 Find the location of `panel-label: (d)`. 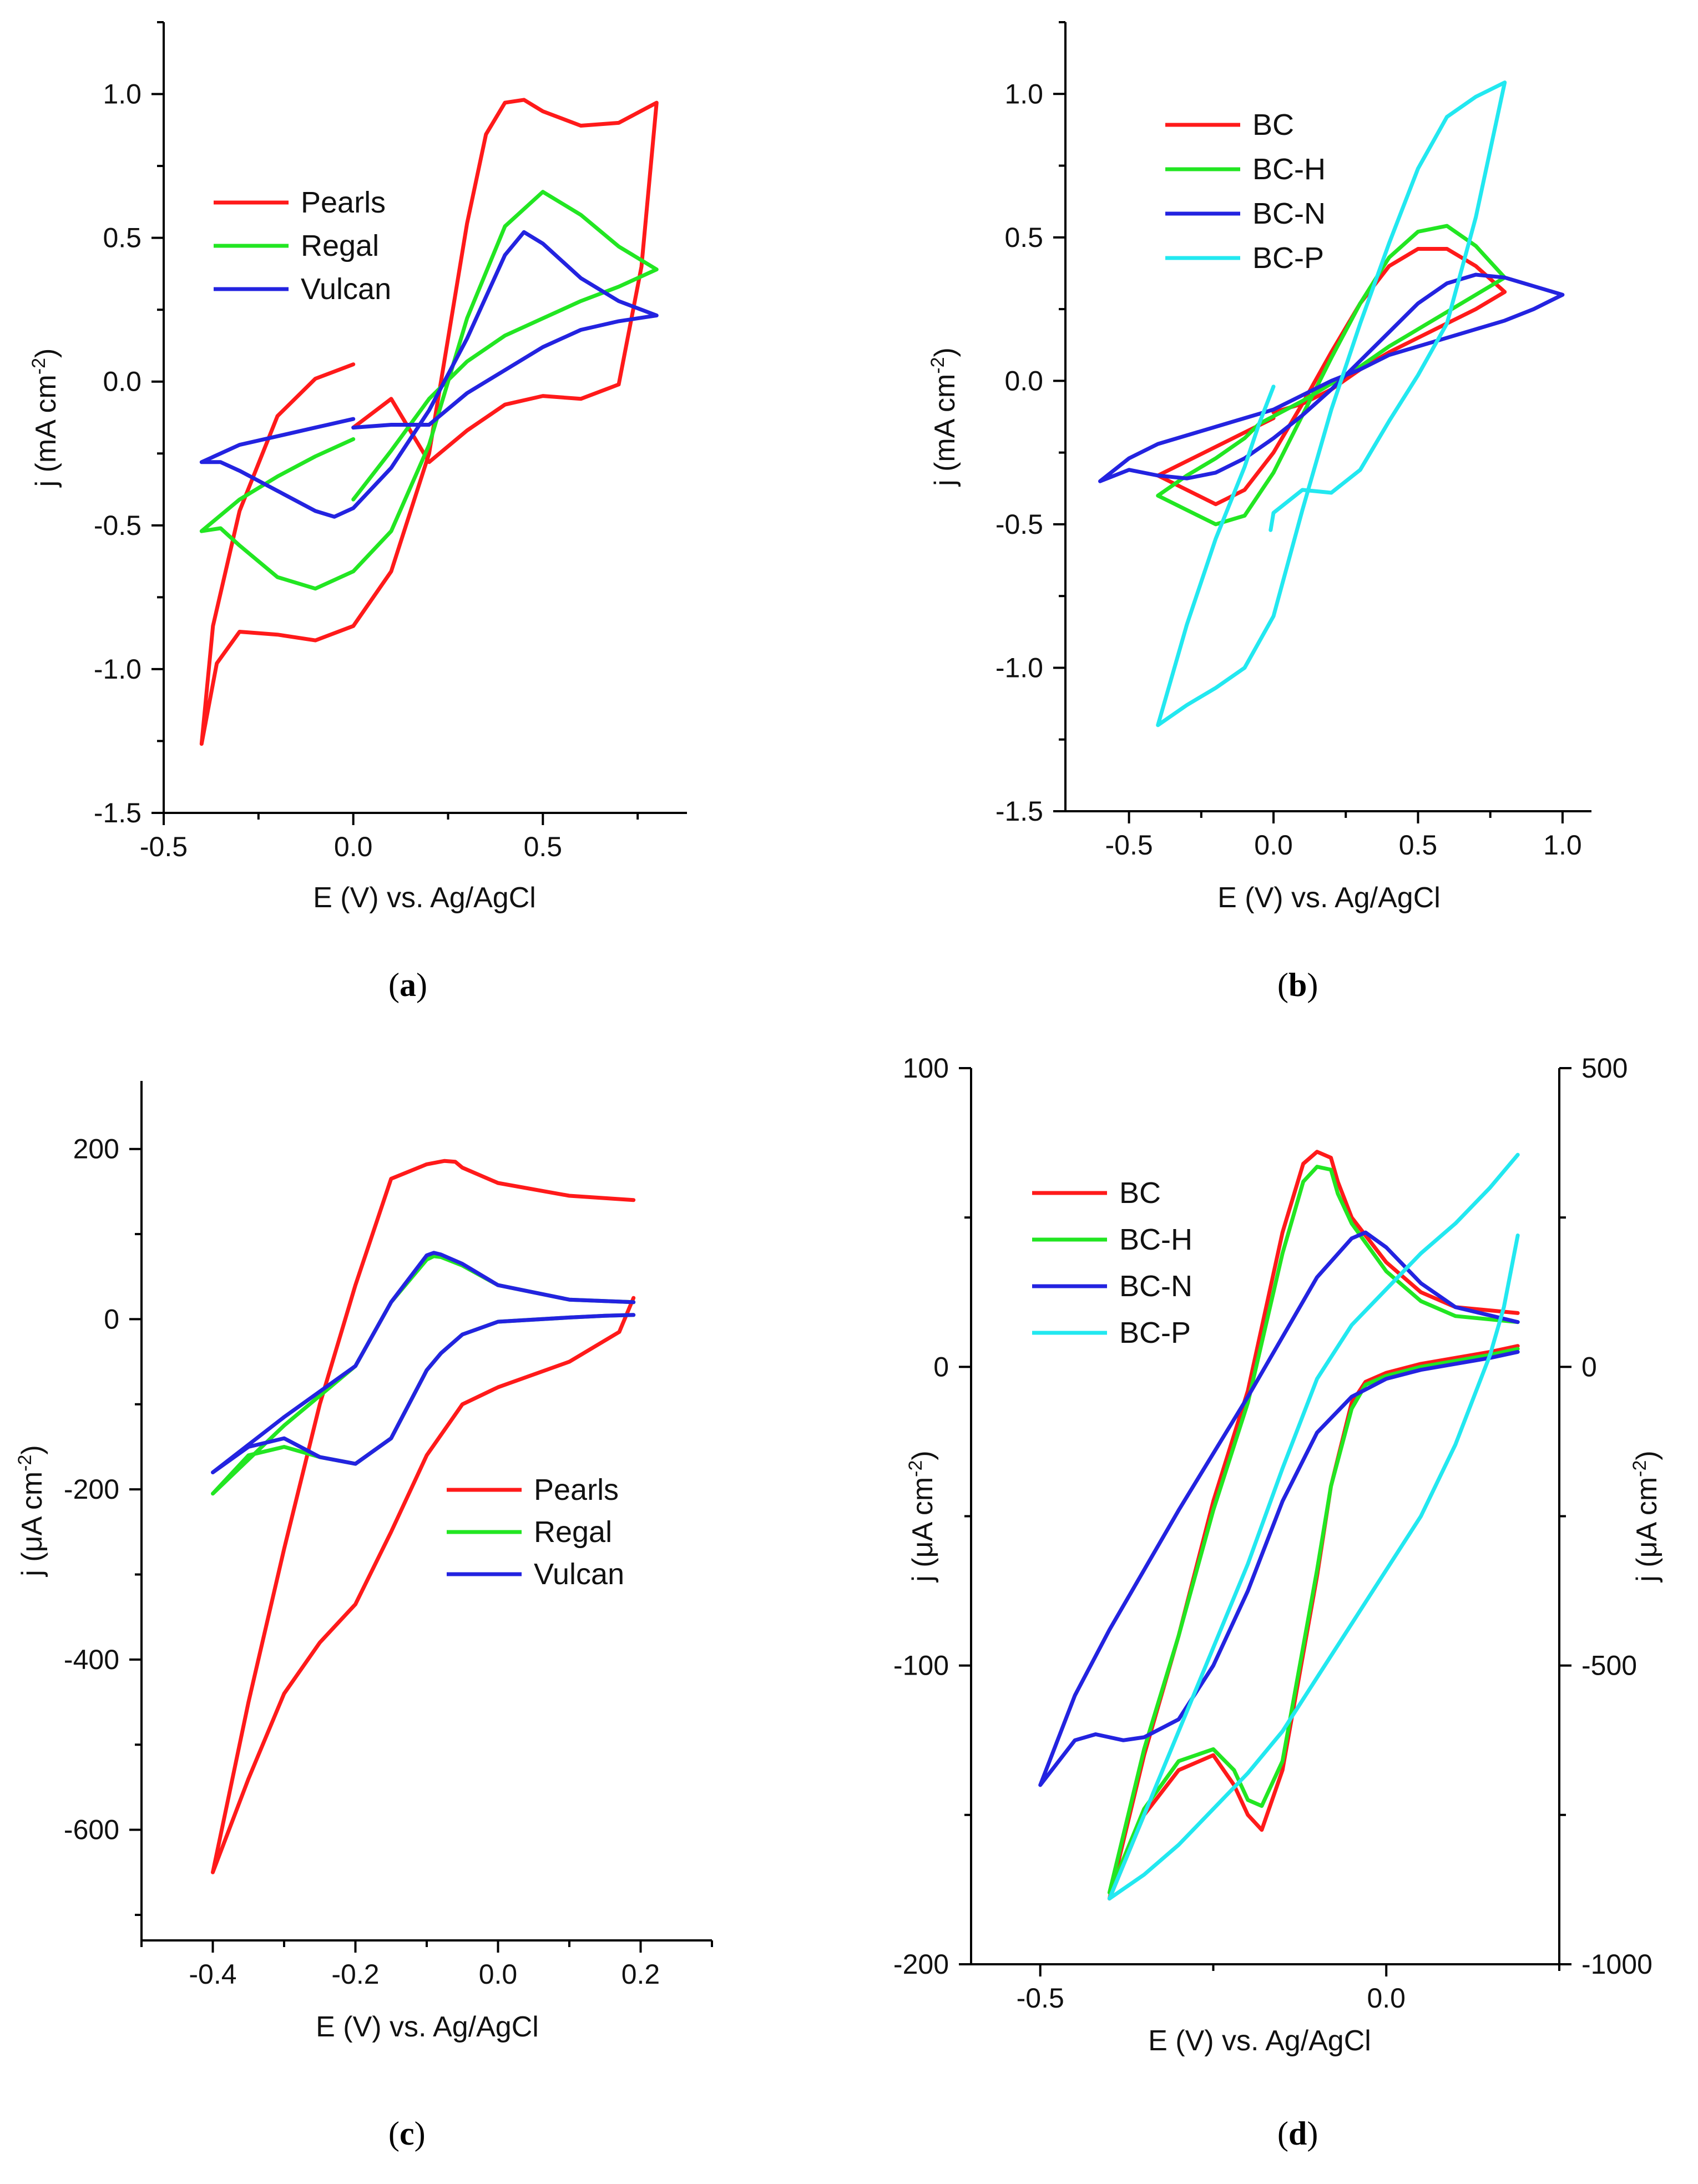

panel-label: (d) is located at coordinates (1297, 2134).